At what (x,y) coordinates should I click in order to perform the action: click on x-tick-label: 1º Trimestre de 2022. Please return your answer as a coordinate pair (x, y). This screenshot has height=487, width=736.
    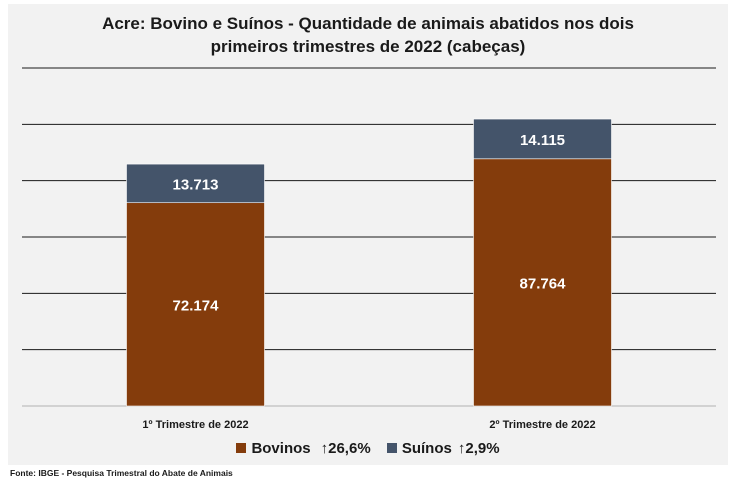
    Looking at the image, I should click on (195, 425).